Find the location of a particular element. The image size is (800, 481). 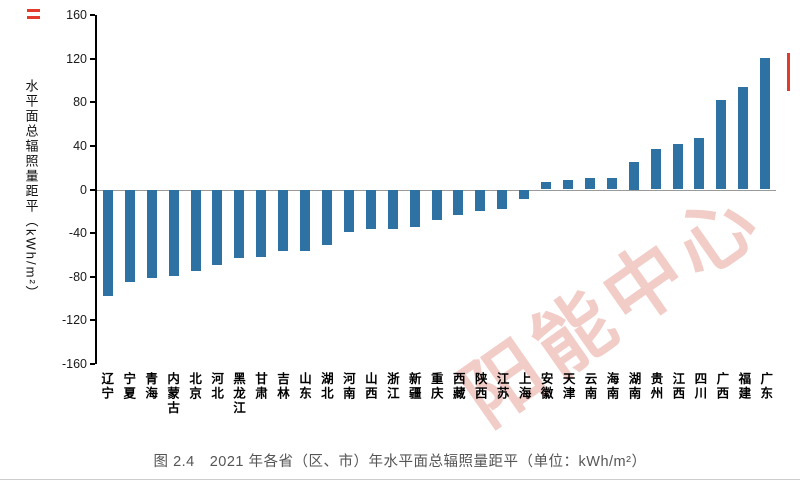

bar-贵州 is located at coordinates (655, 169).